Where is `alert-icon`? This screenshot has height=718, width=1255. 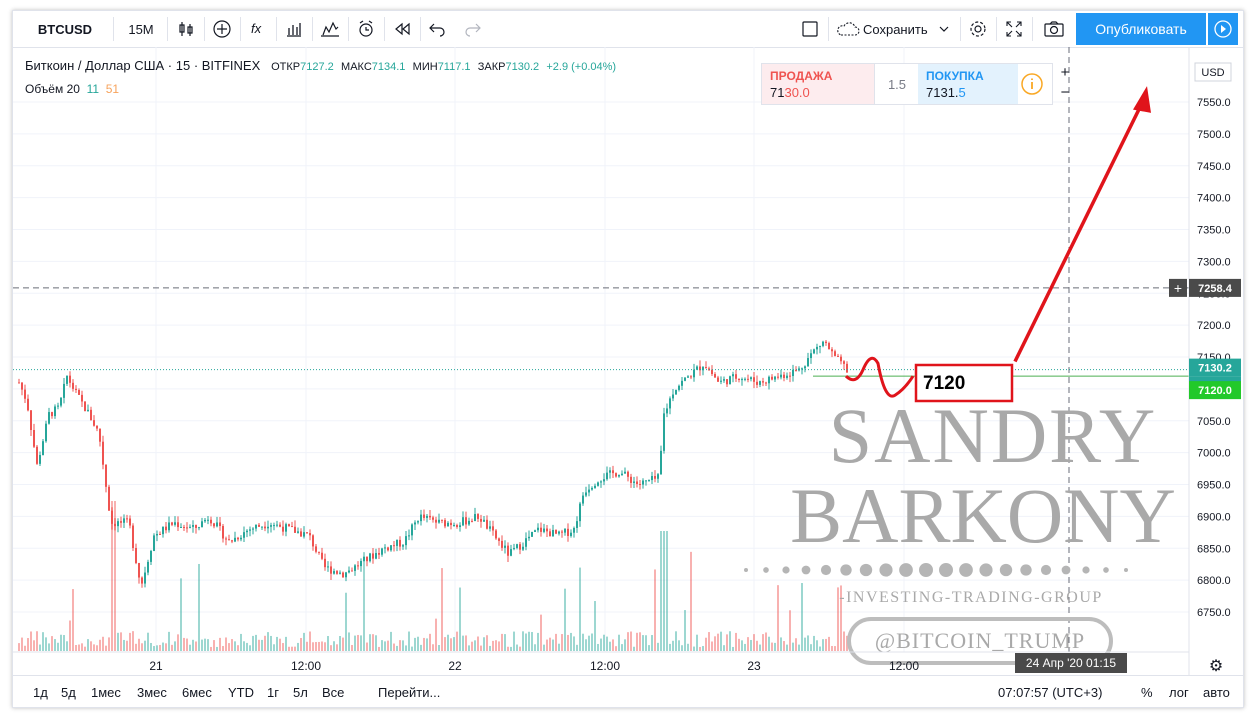 alert-icon is located at coordinates (366, 29).